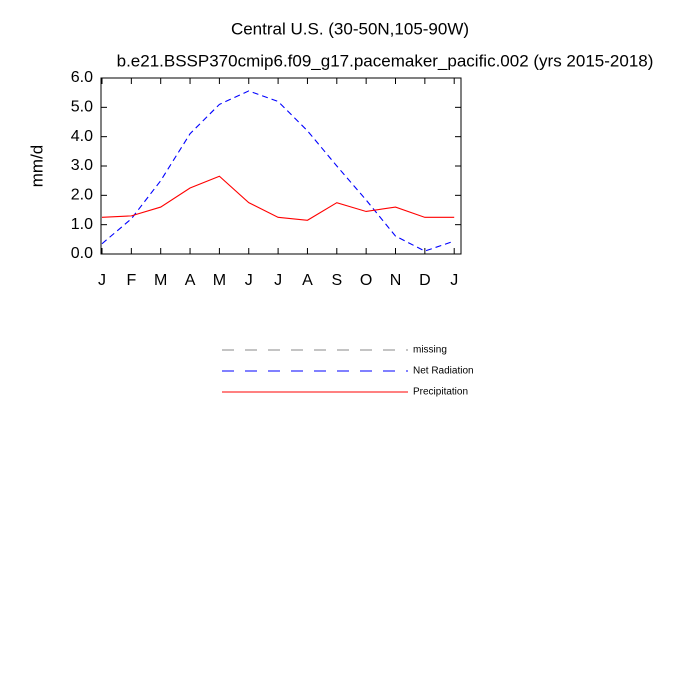 The width and height of the screenshot is (700, 700). I want to click on x-tick-label: N, so click(396, 280).